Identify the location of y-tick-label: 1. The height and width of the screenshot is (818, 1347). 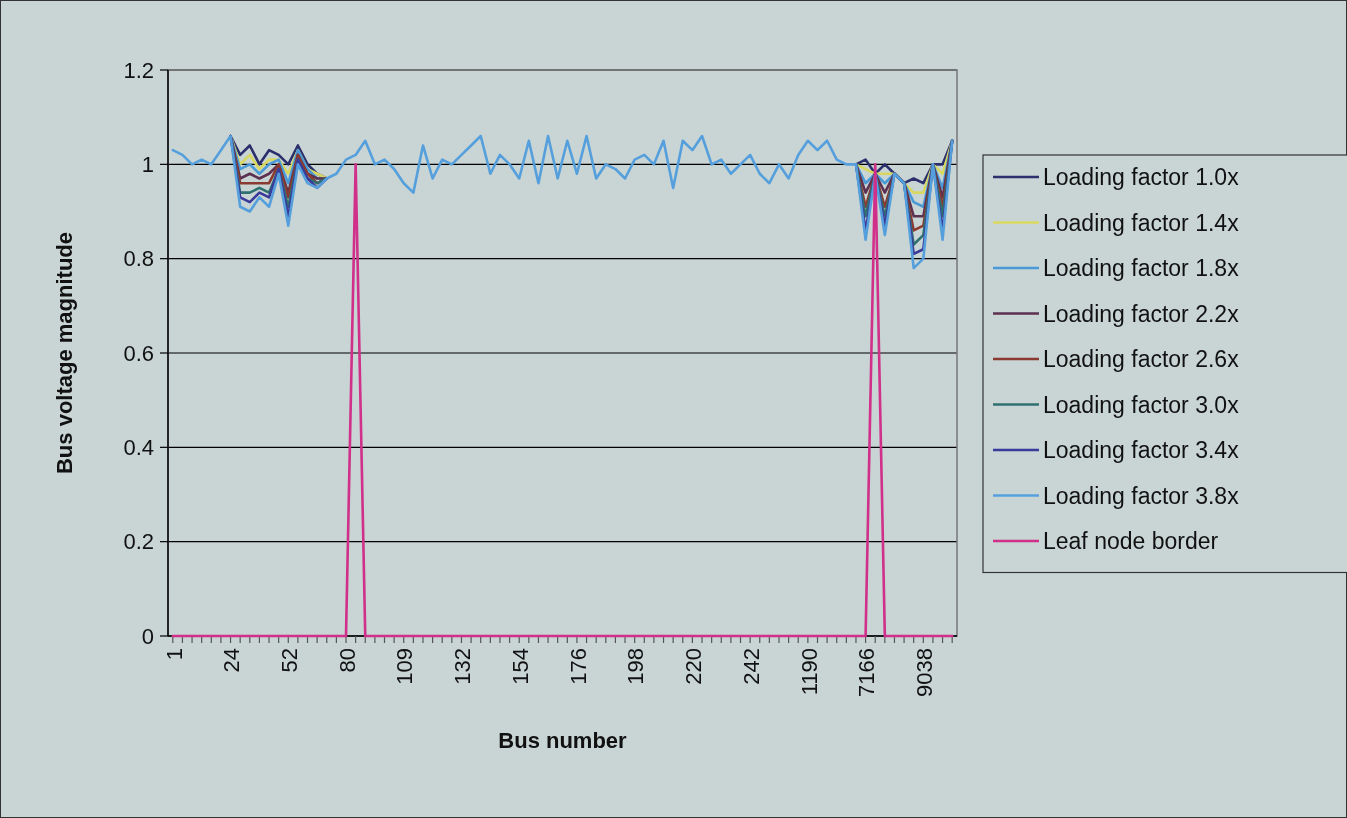
(147, 165).